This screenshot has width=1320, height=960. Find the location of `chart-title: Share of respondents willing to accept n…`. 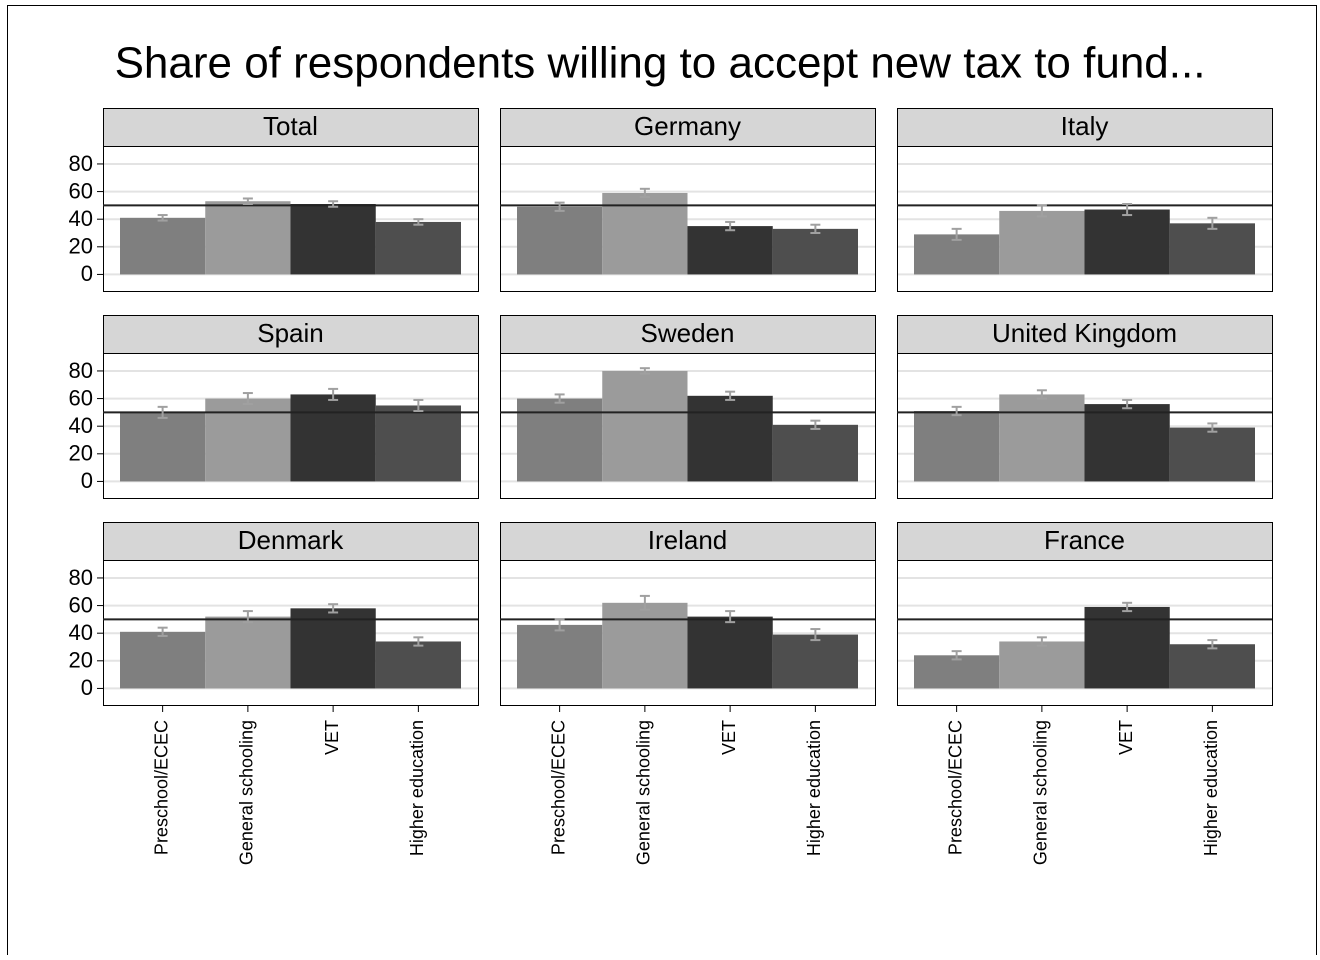

chart-title: Share of respondents willing to accept n… is located at coordinates (660, 63).